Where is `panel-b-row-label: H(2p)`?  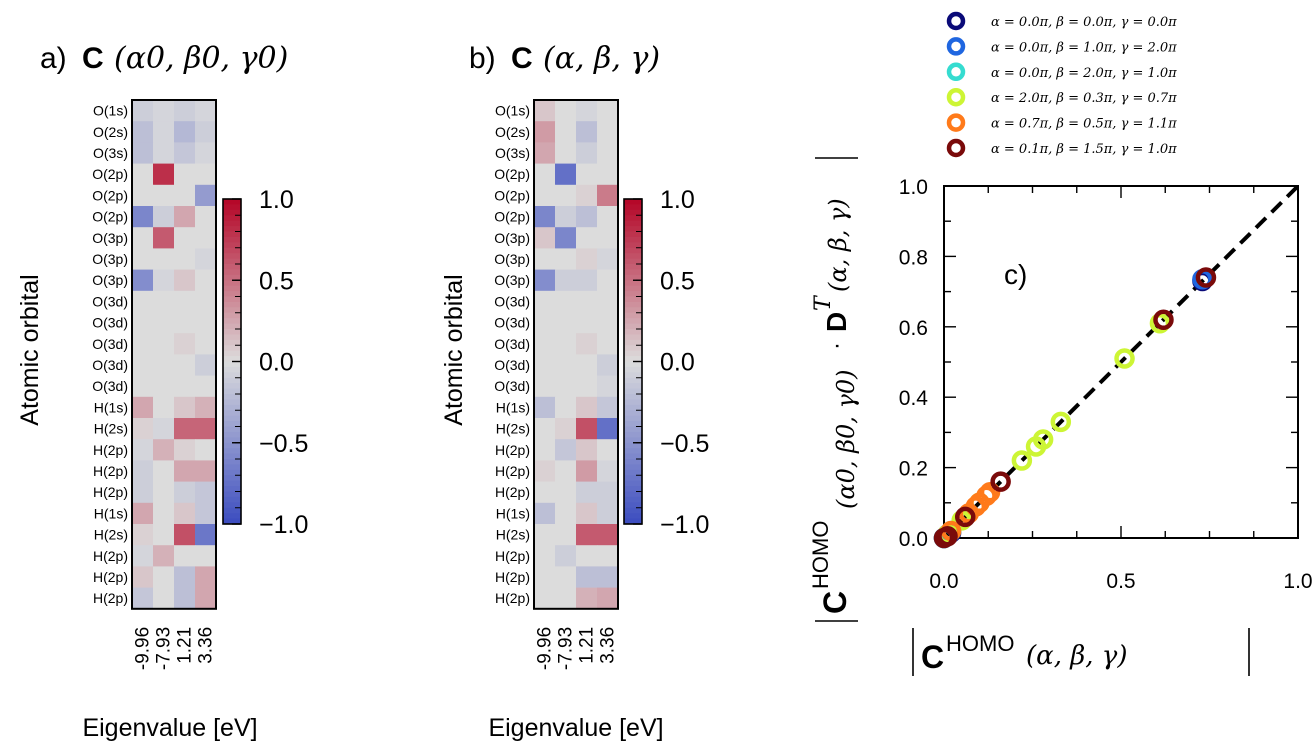 panel-b-row-label: H(2p) is located at coordinates (512, 577).